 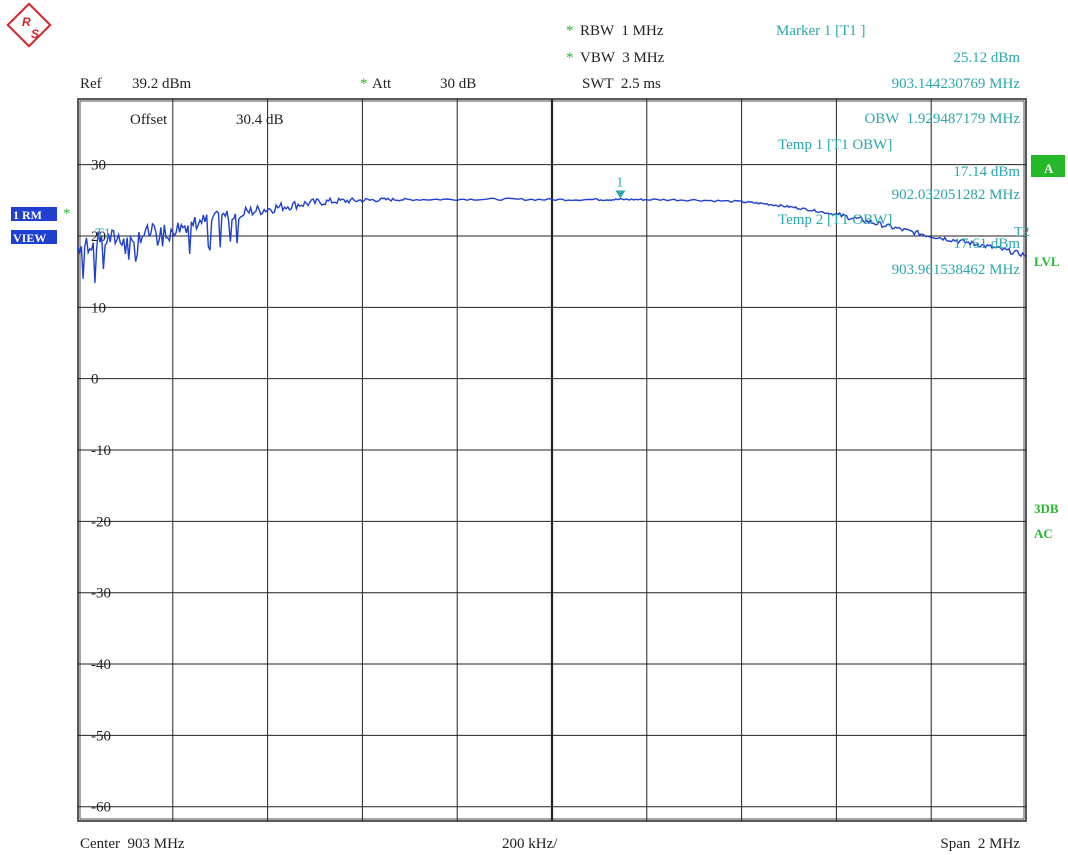 I want to click on y-tick-label: -40, so click(x=101, y=665).